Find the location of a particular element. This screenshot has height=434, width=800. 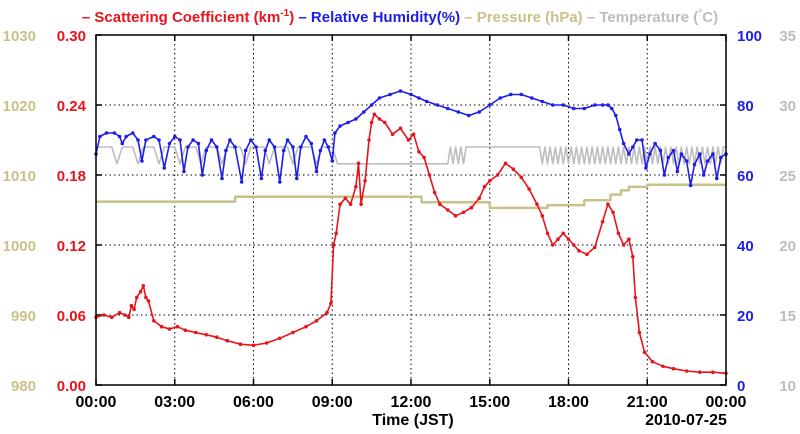

x-tick-label: 12:00 is located at coordinates (411, 402).